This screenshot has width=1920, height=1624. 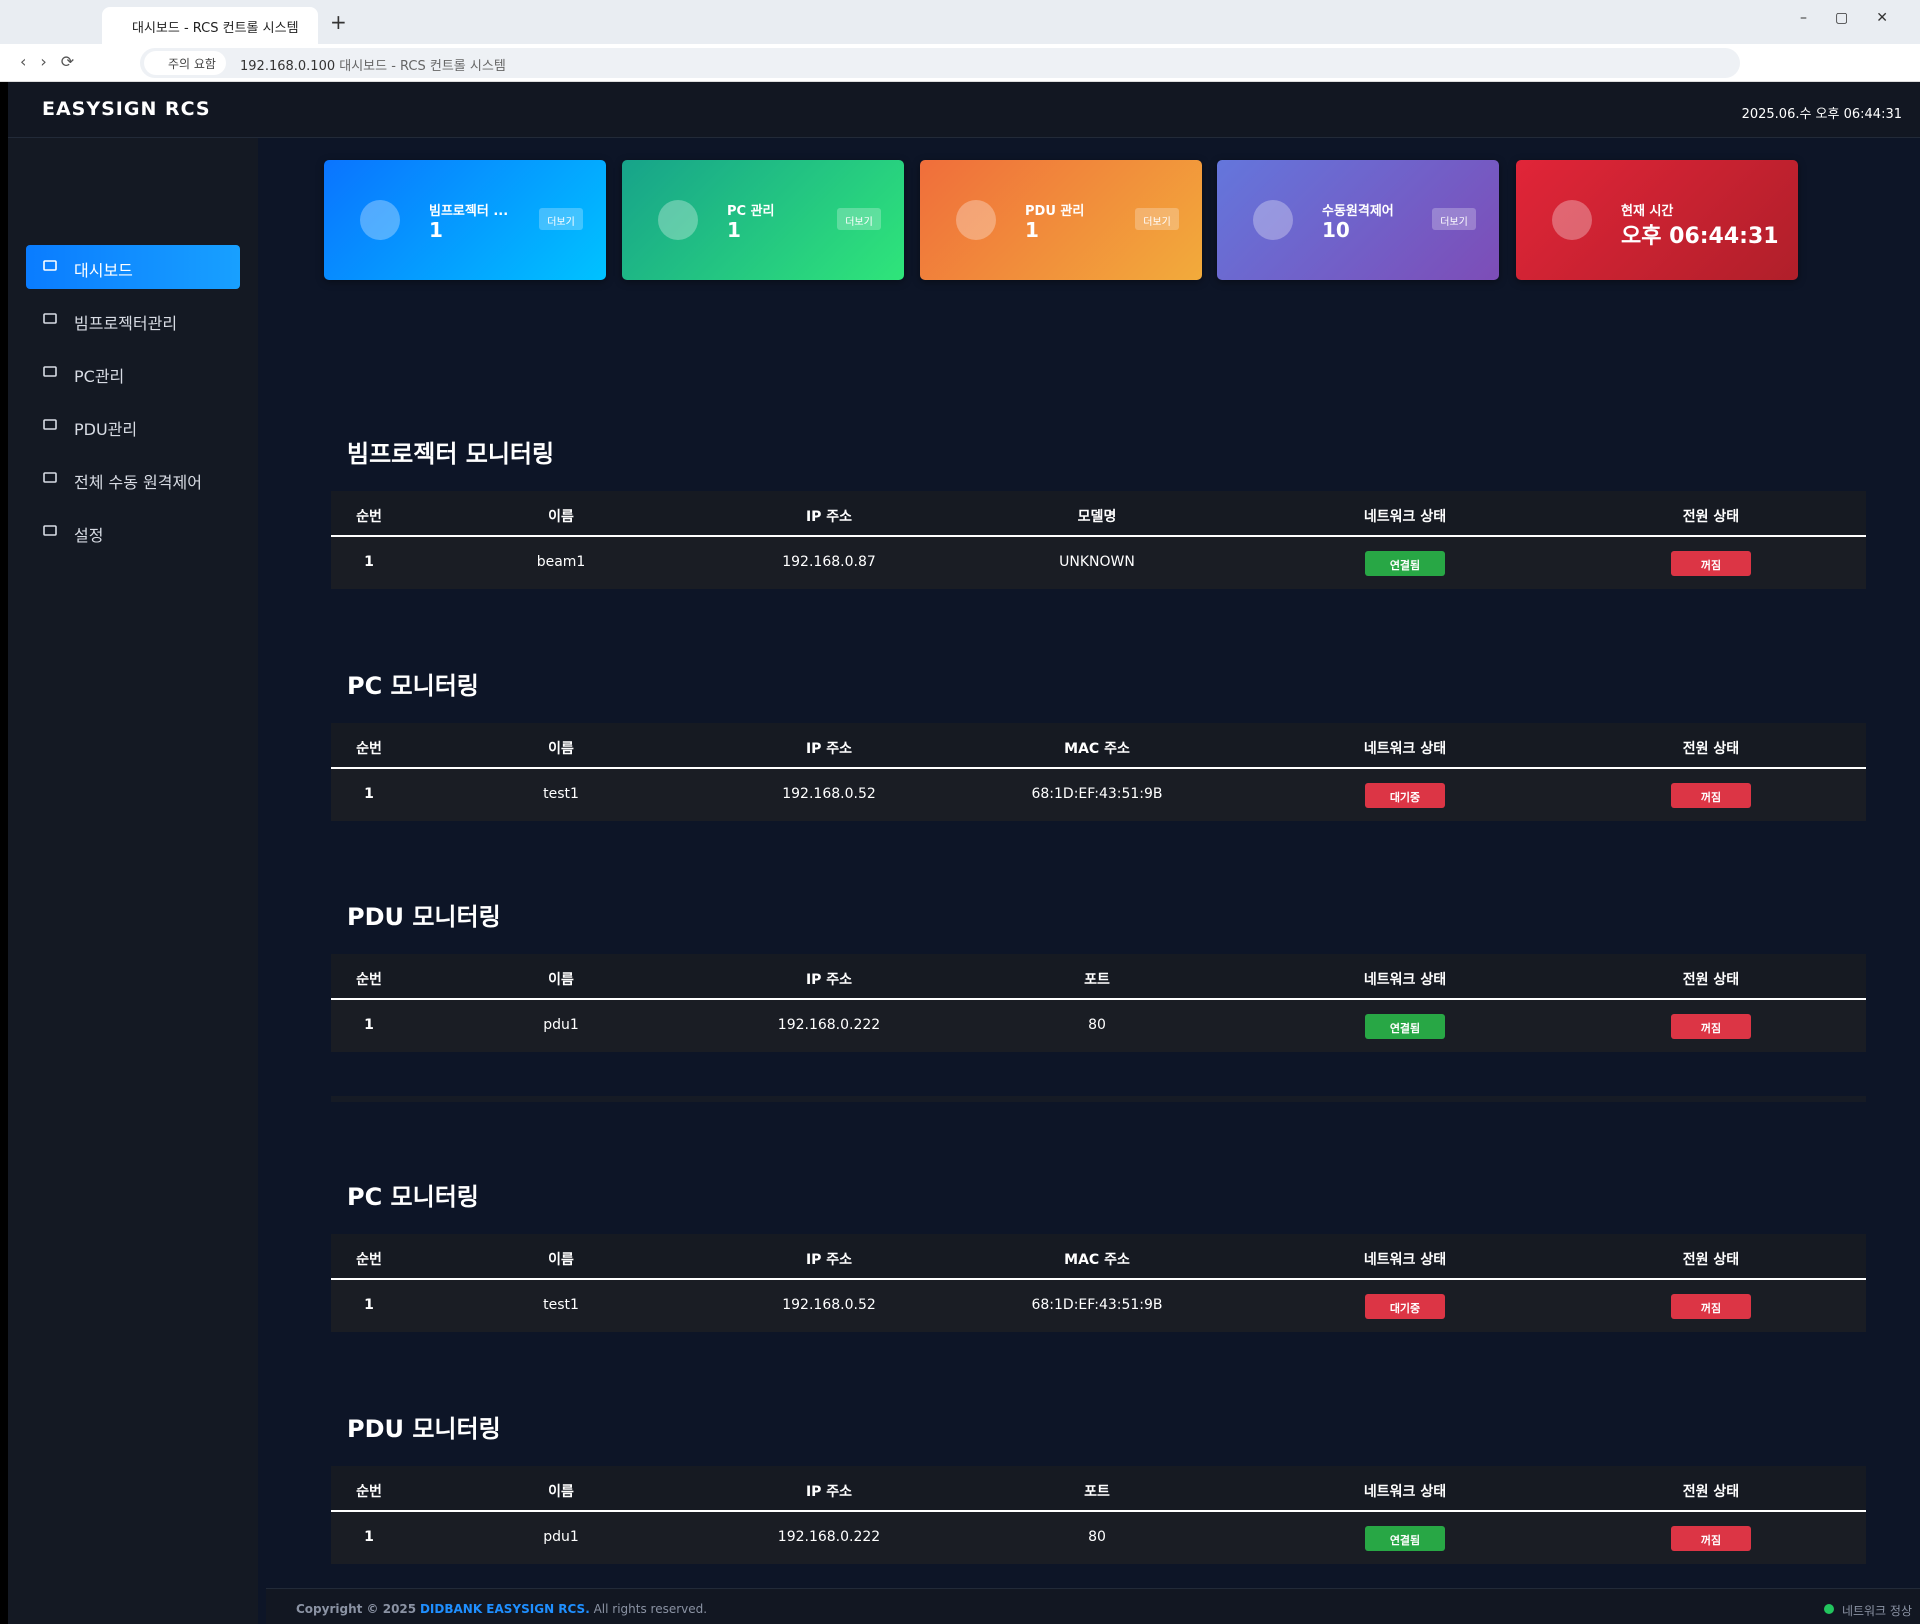 What do you see at coordinates (126, 109) in the screenshot?
I see `brand: EASYSIGN RCS` at bounding box center [126, 109].